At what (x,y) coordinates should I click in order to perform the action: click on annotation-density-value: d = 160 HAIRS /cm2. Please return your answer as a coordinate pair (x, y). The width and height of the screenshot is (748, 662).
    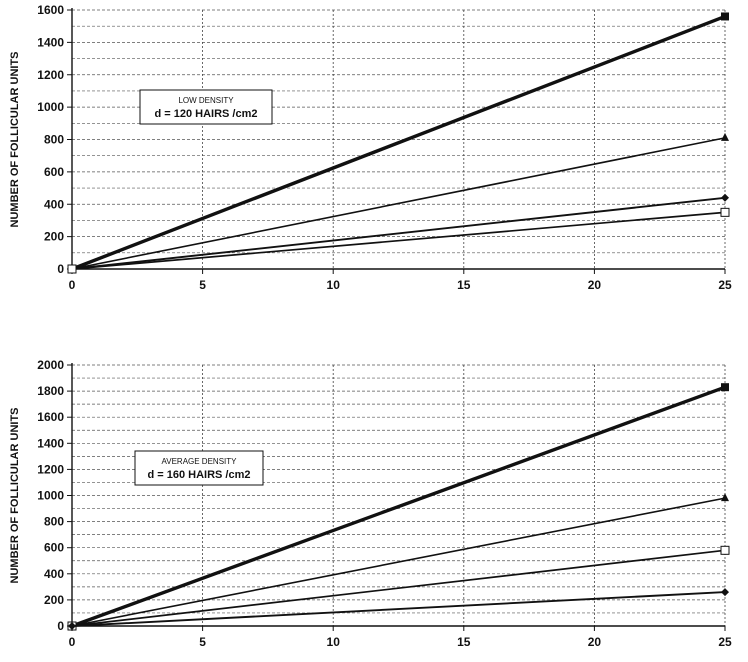
    Looking at the image, I should click on (198, 475).